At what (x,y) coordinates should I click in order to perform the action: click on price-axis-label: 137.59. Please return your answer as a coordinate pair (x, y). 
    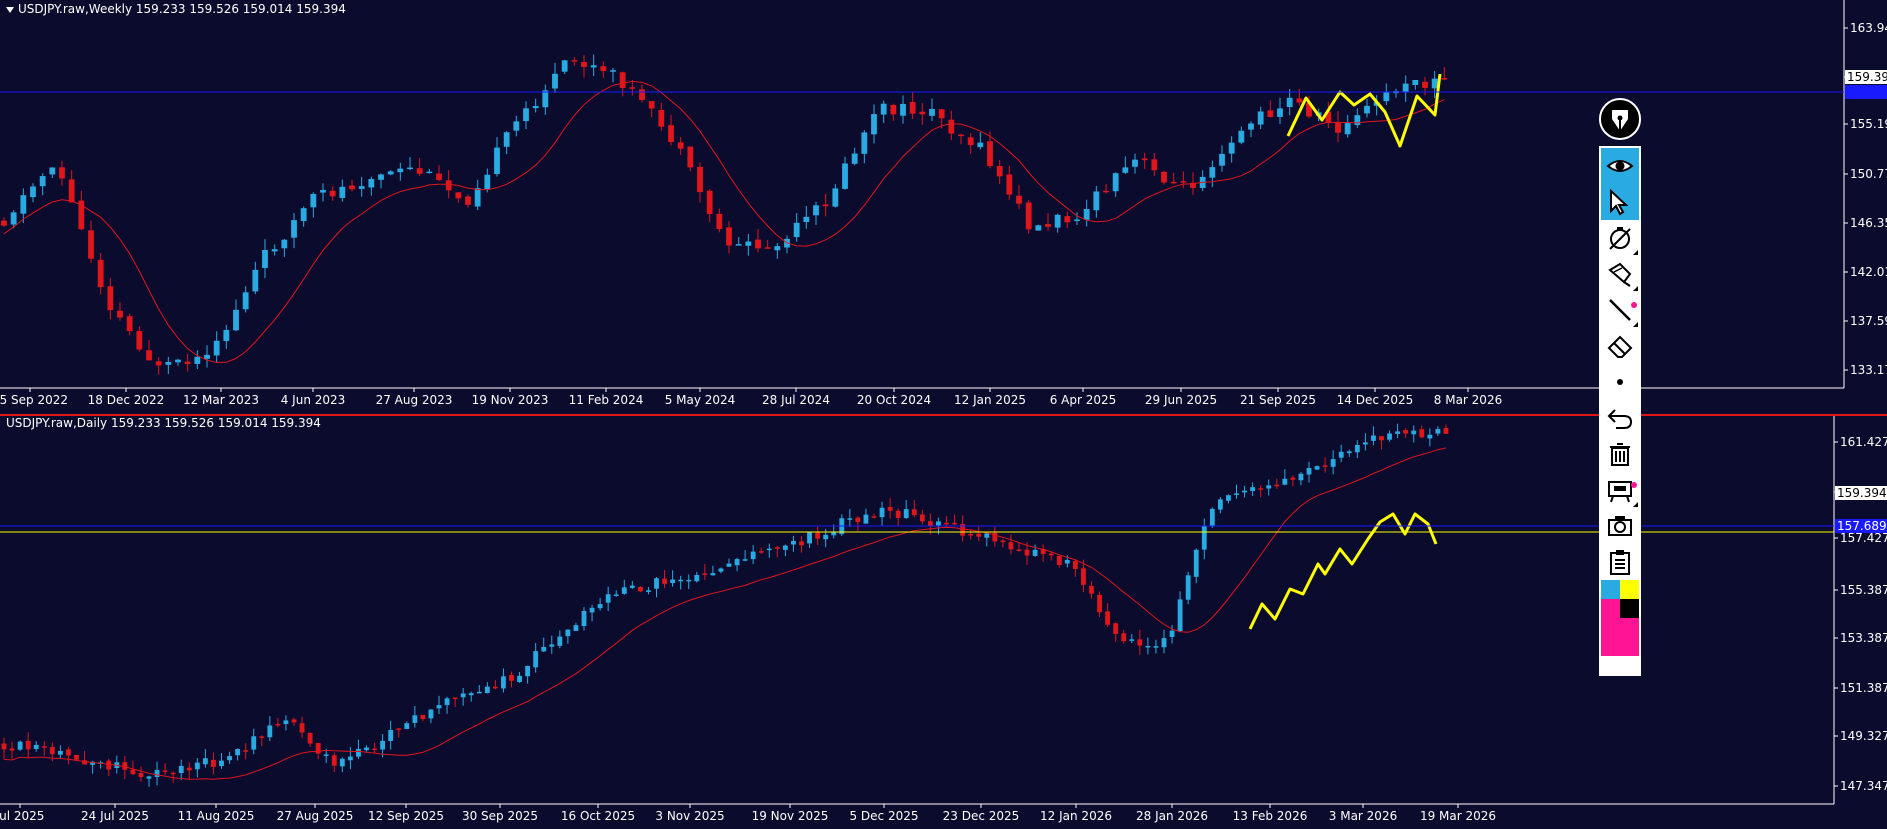
    Looking at the image, I should click on (1868, 321).